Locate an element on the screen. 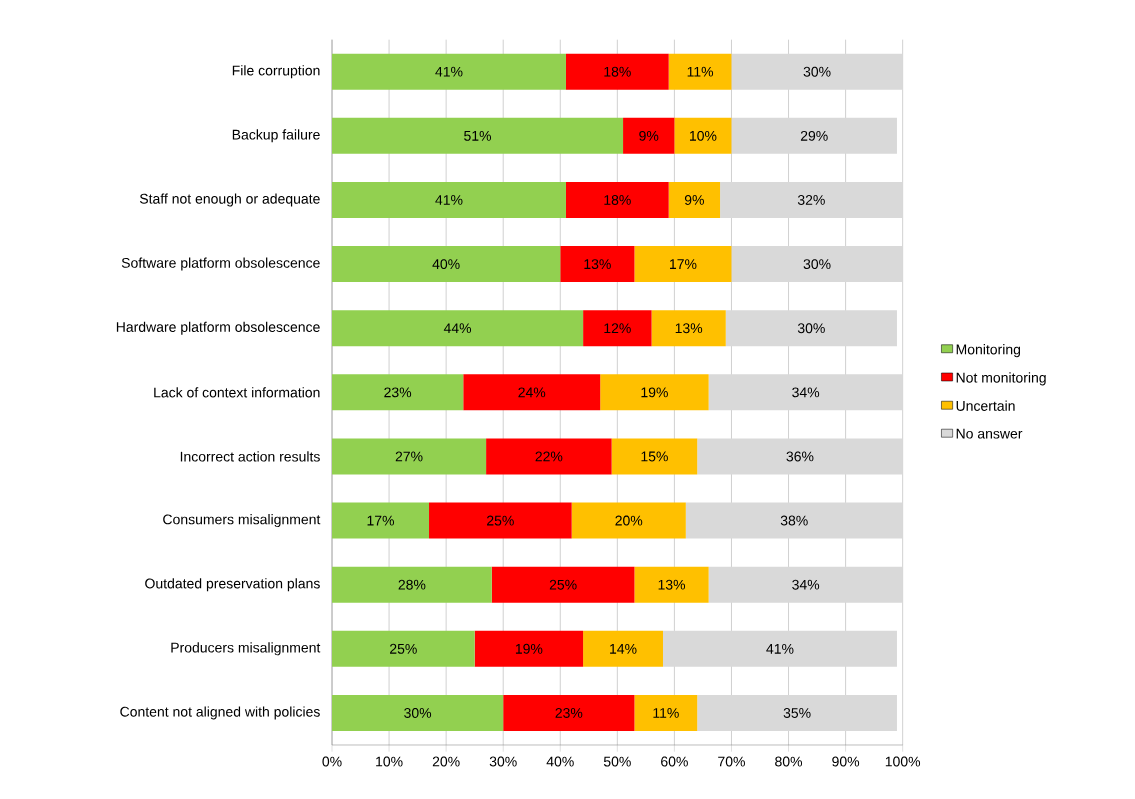 This screenshot has height=799, width=1135. data-label: 24% is located at coordinates (532, 392).